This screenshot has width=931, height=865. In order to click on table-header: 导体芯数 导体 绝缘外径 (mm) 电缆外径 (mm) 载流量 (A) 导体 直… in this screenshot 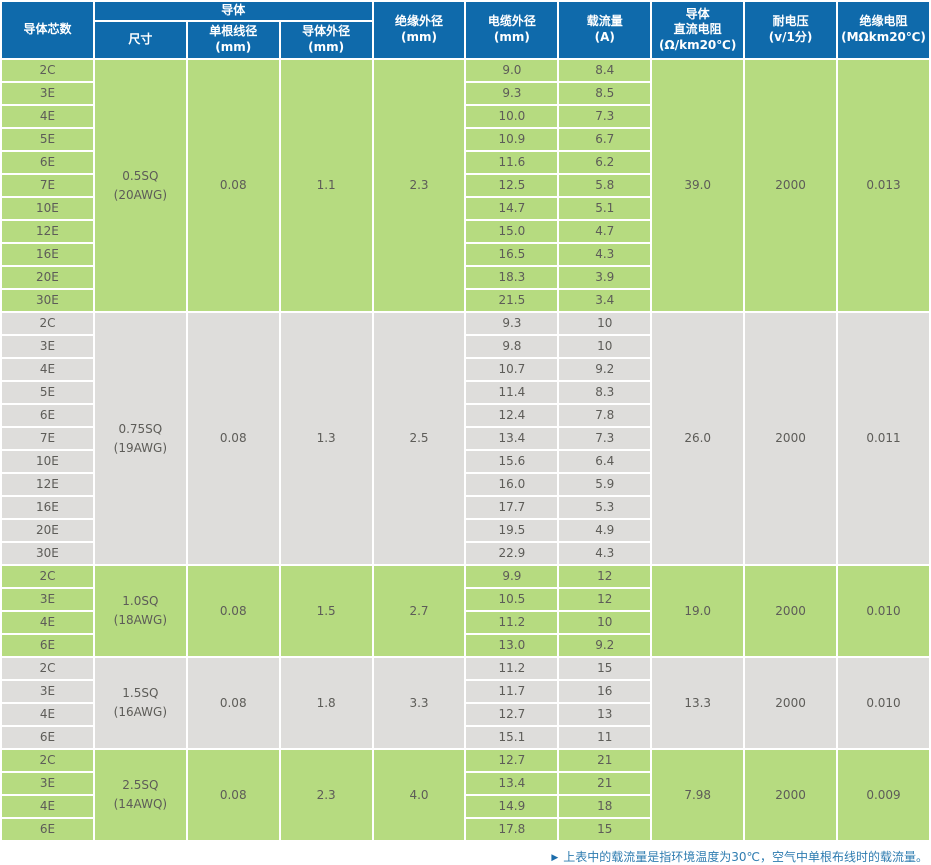, I will do `click(465, 30)`.